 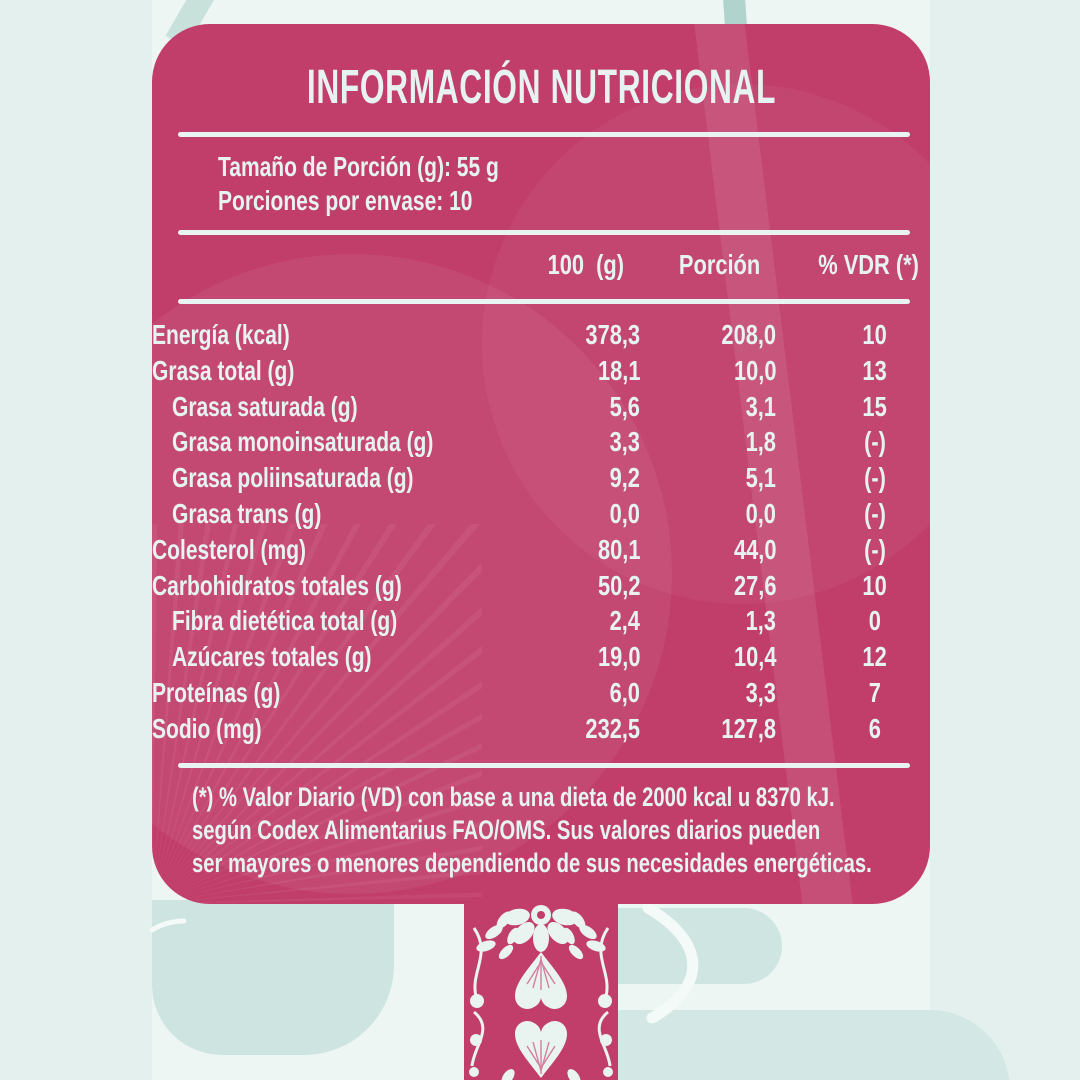 I want to click on row-label: Grasa saturada (g), so click(x=265, y=406).